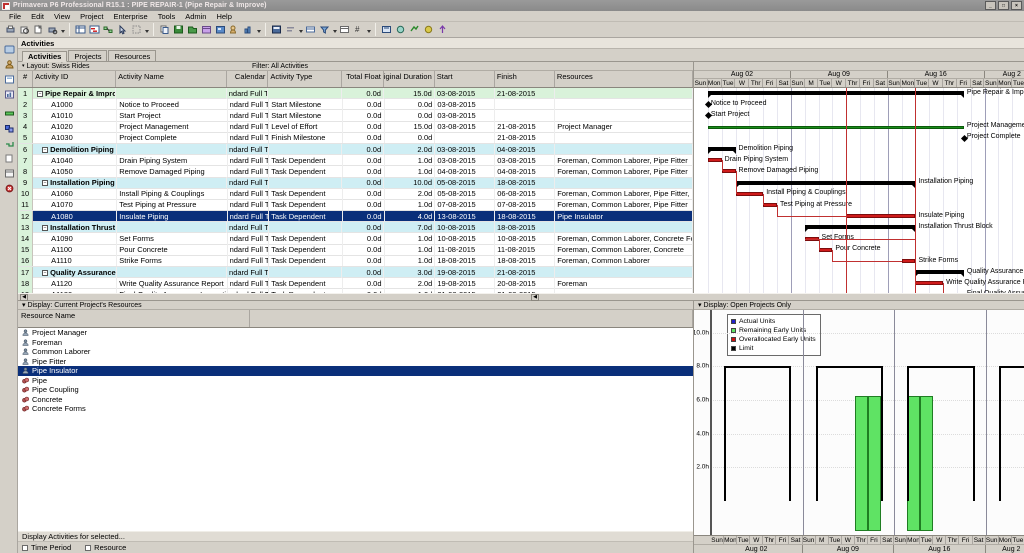 The image size is (1024, 553). Describe the element at coordinates (386, 29) in the screenshot. I see `schedule-icon` at that location.